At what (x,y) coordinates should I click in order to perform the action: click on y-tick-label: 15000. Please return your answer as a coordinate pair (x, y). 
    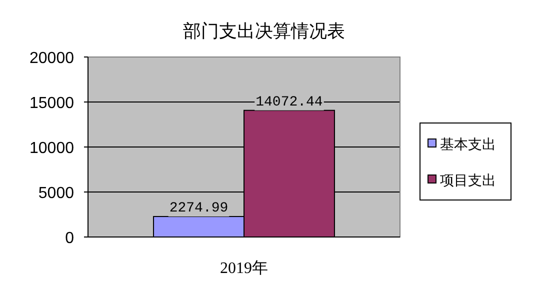
    Looking at the image, I should click on (52, 103).